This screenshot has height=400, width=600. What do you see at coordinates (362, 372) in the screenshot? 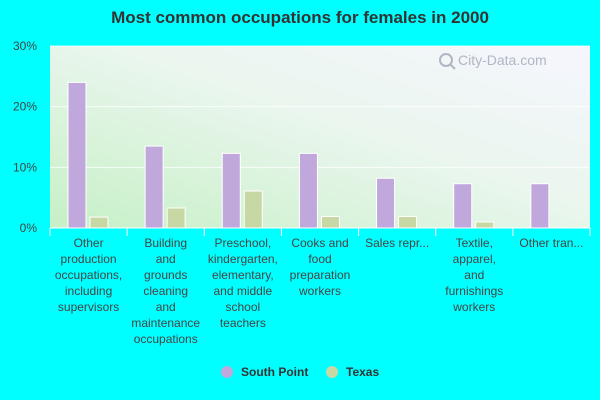
I see `legend-label: Texas` at bounding box center [362, 372].